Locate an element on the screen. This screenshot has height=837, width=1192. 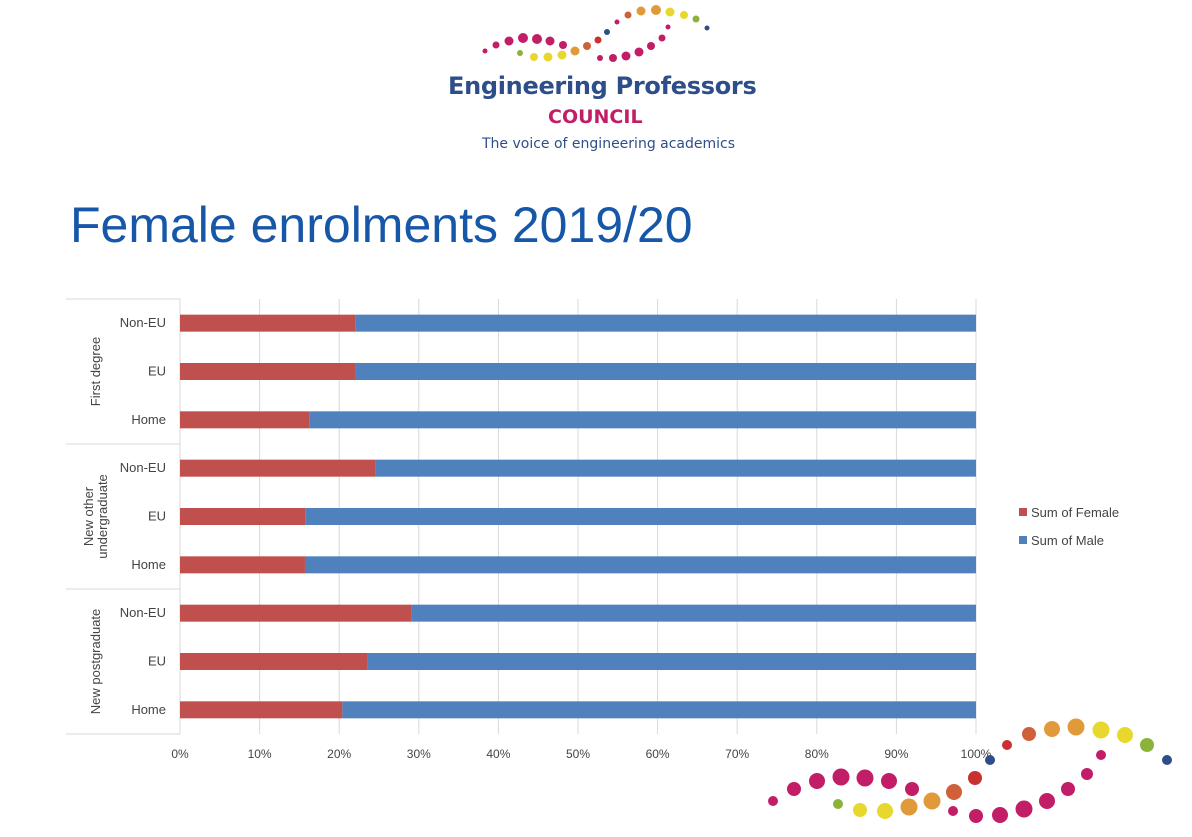
x-tick-label: 90% is located at coordinates (896, 754).